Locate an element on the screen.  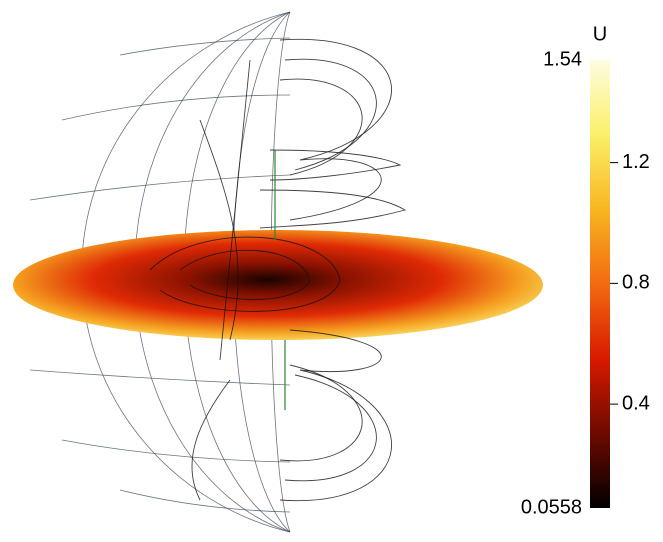
tick-label: 0.4 is located at coordinates (636, 403).